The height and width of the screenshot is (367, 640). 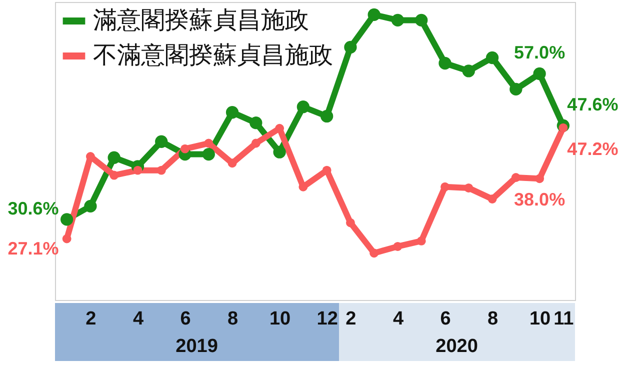 I want to click on data-label: 57.0%, so click(x=540, y=52).